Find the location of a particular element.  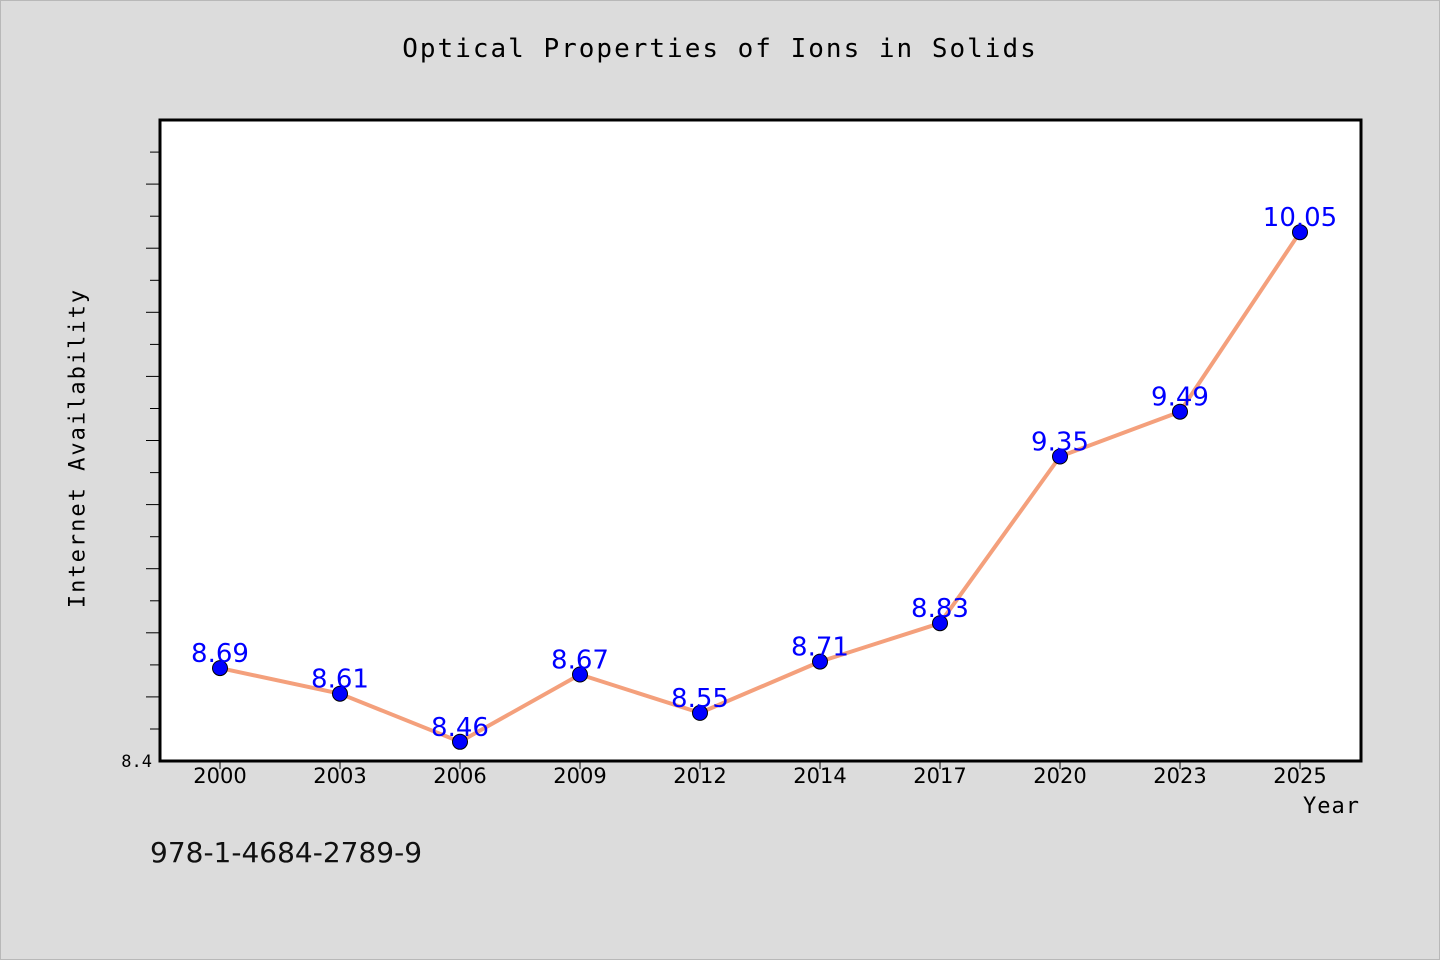

y-axis-ticks: 8.4 is located at coordinates (140, 461).